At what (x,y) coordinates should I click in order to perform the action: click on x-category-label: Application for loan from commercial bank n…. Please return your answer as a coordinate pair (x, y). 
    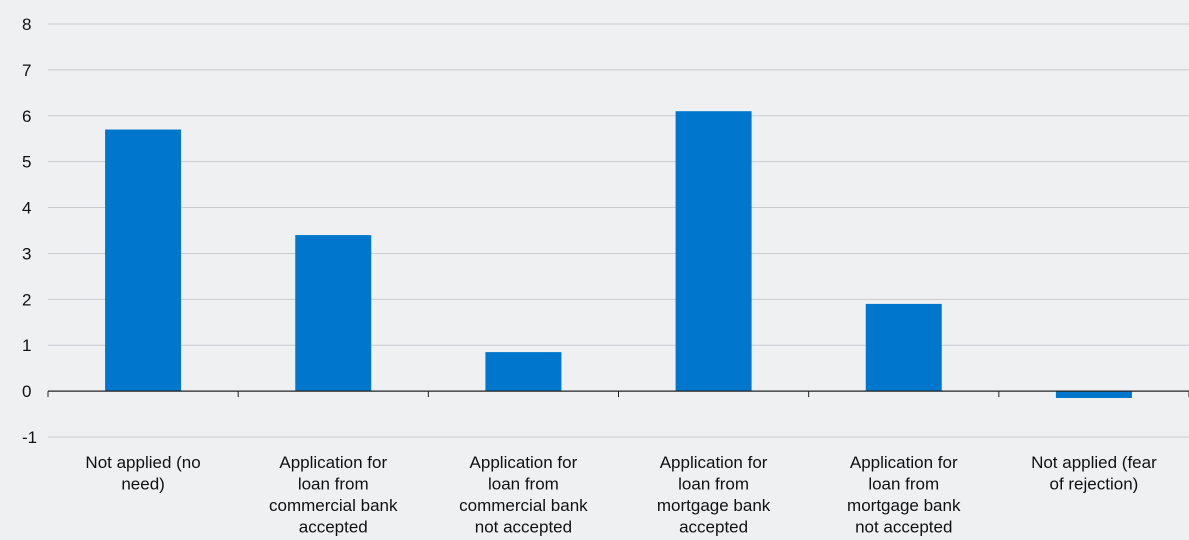
    Looking at the image, I should click on (523, 495).